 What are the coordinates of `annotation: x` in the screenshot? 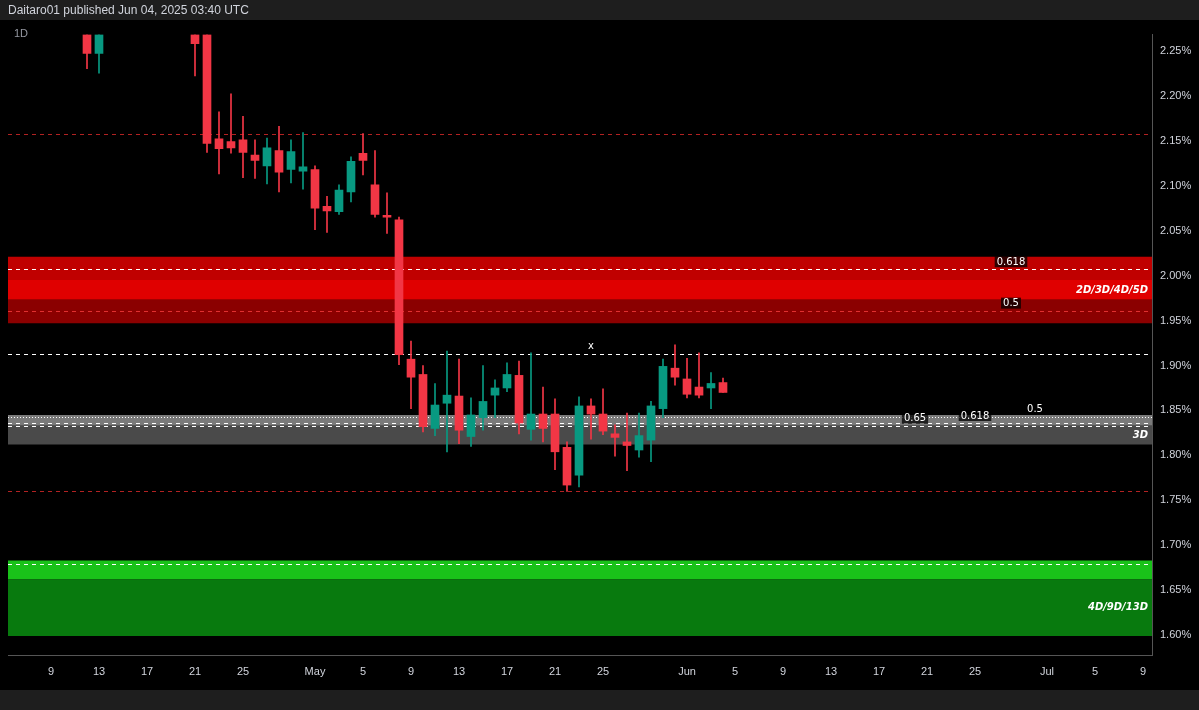 It's located at (591, 346).